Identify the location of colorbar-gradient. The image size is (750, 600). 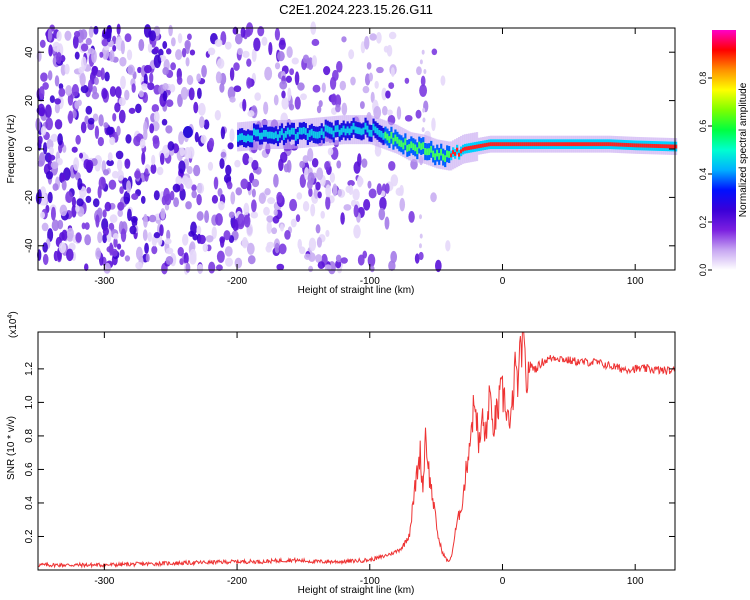
(724, 150).